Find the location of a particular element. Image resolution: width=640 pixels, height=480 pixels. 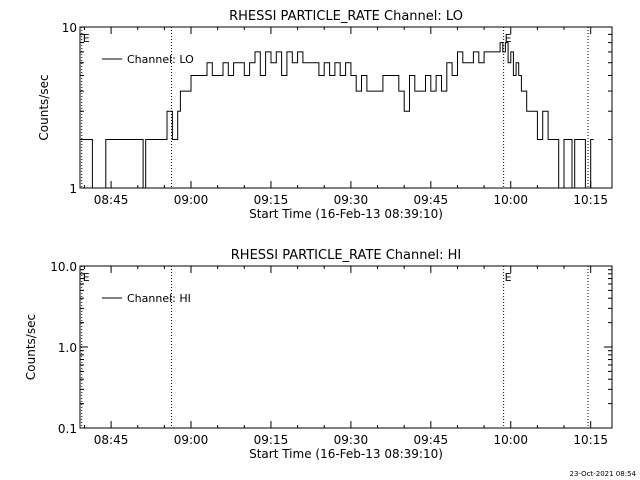

y-tick-label: 1.0 is located at coordinates (67, 348).